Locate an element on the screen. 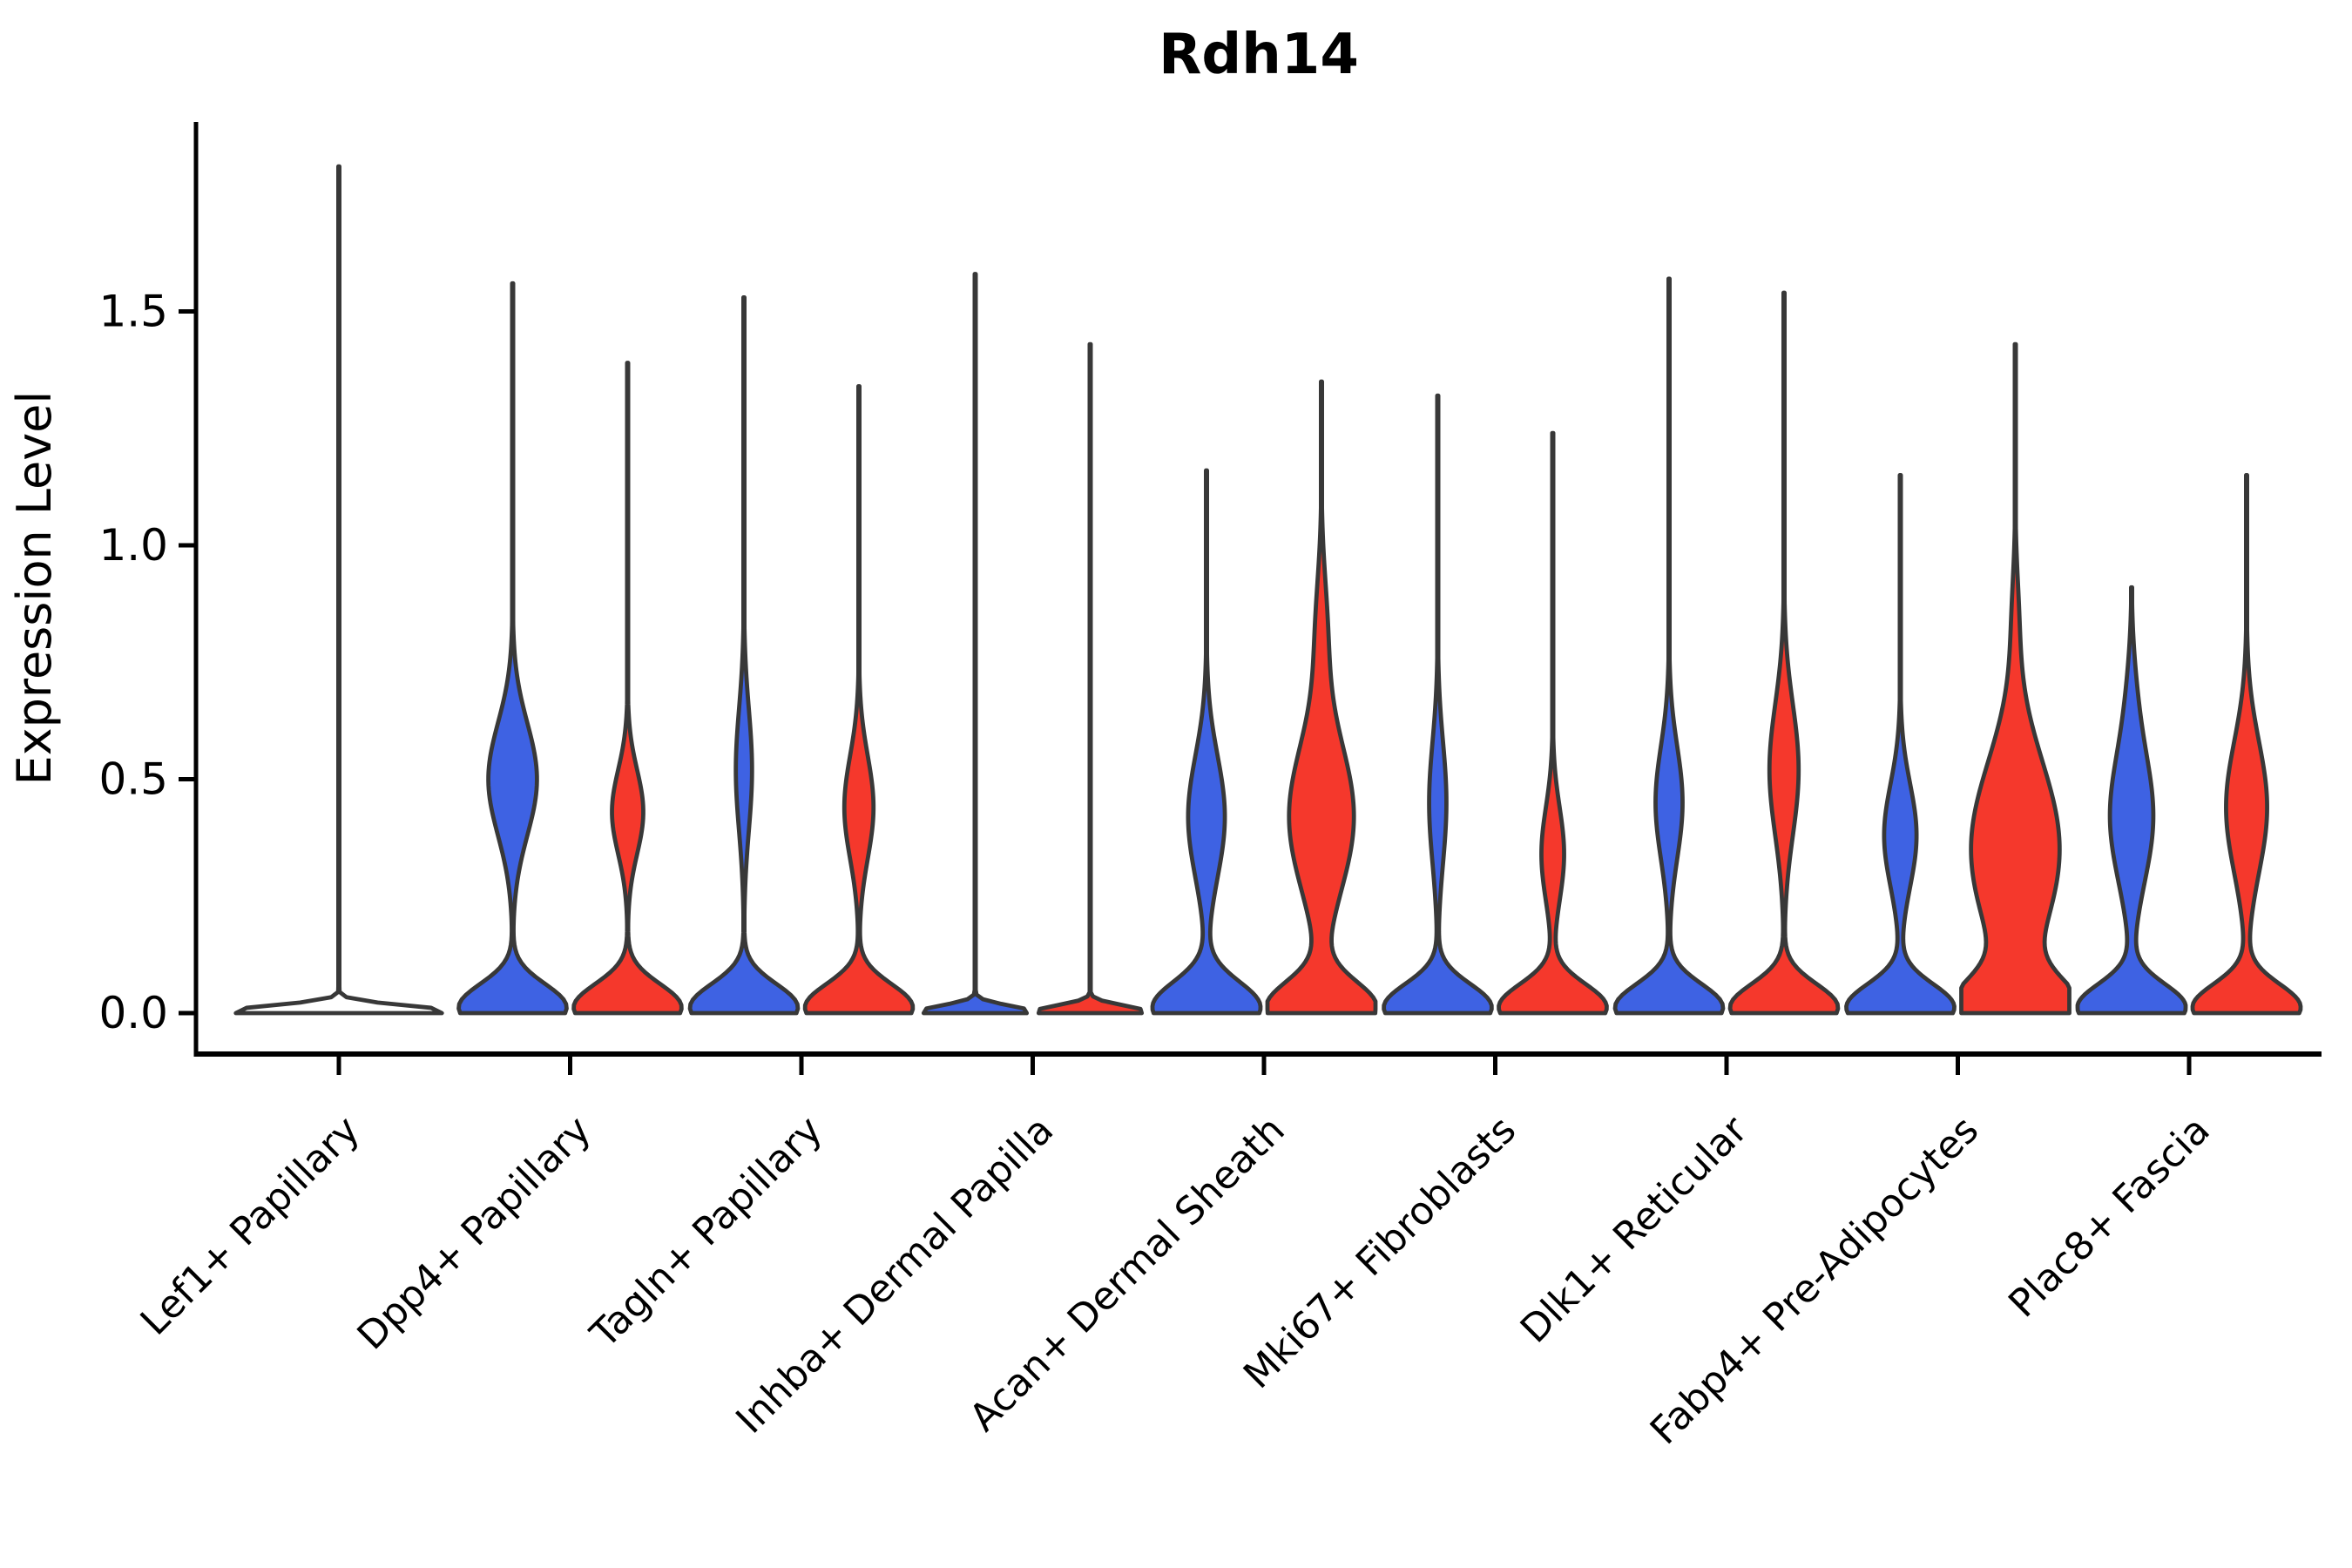  violin-dlk1-red is located at coordinates (1784, 653).